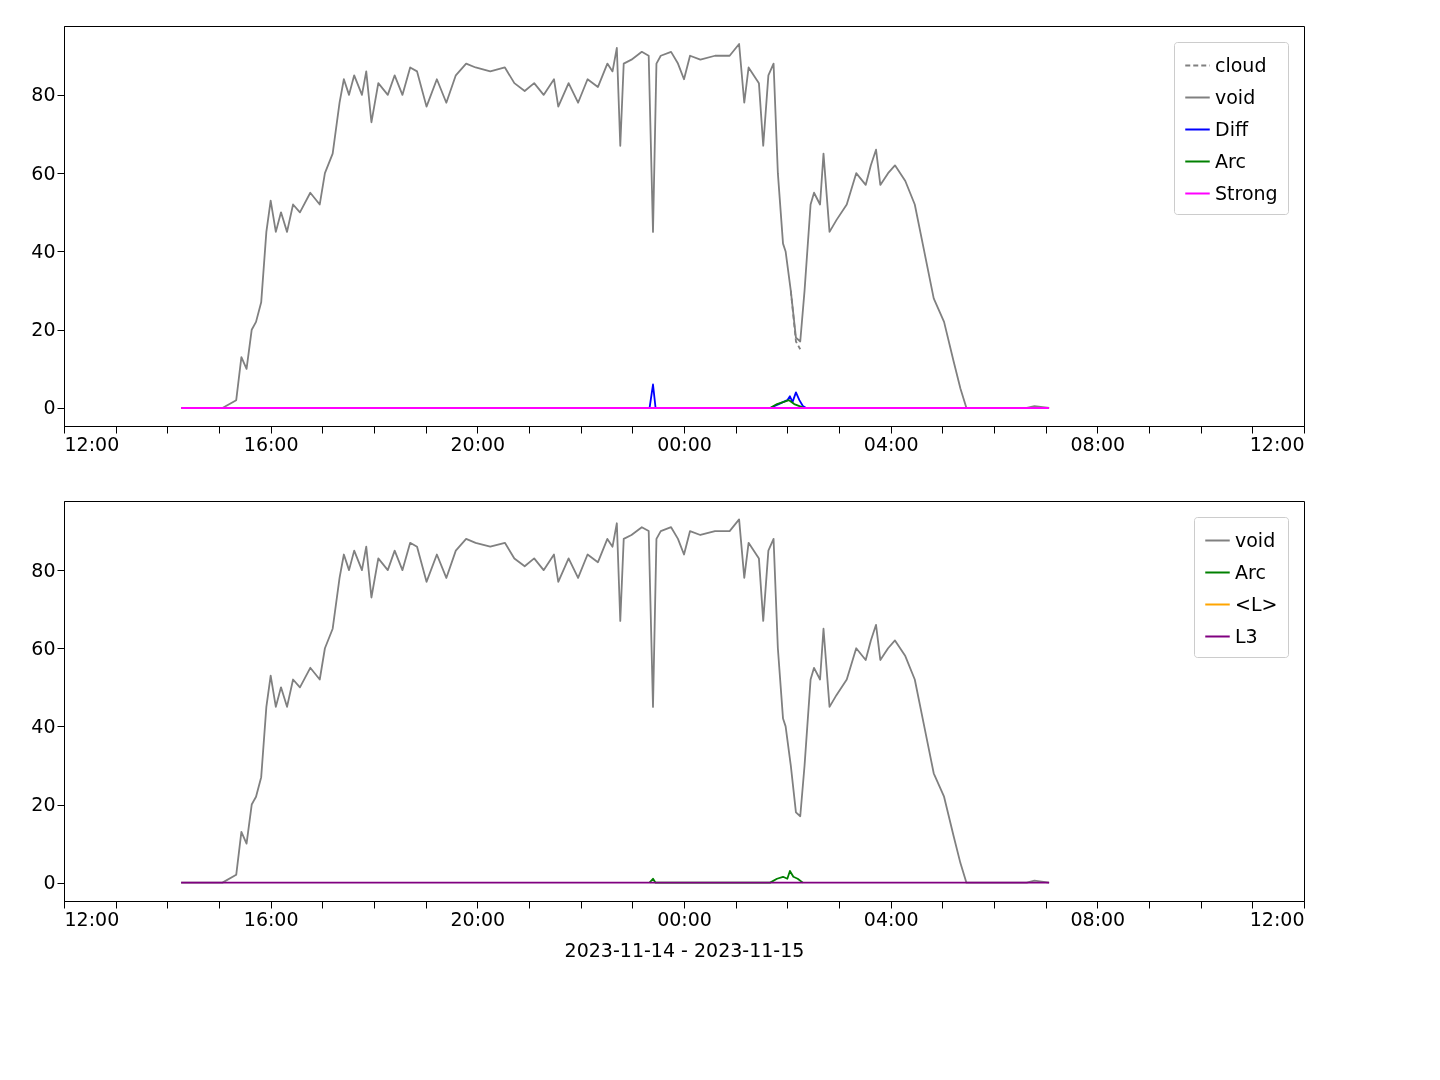  What do you see at coordinates (1256, 603) in the screenshot?
I see `legend-label: <L>` at bounding box center [1256, 603].